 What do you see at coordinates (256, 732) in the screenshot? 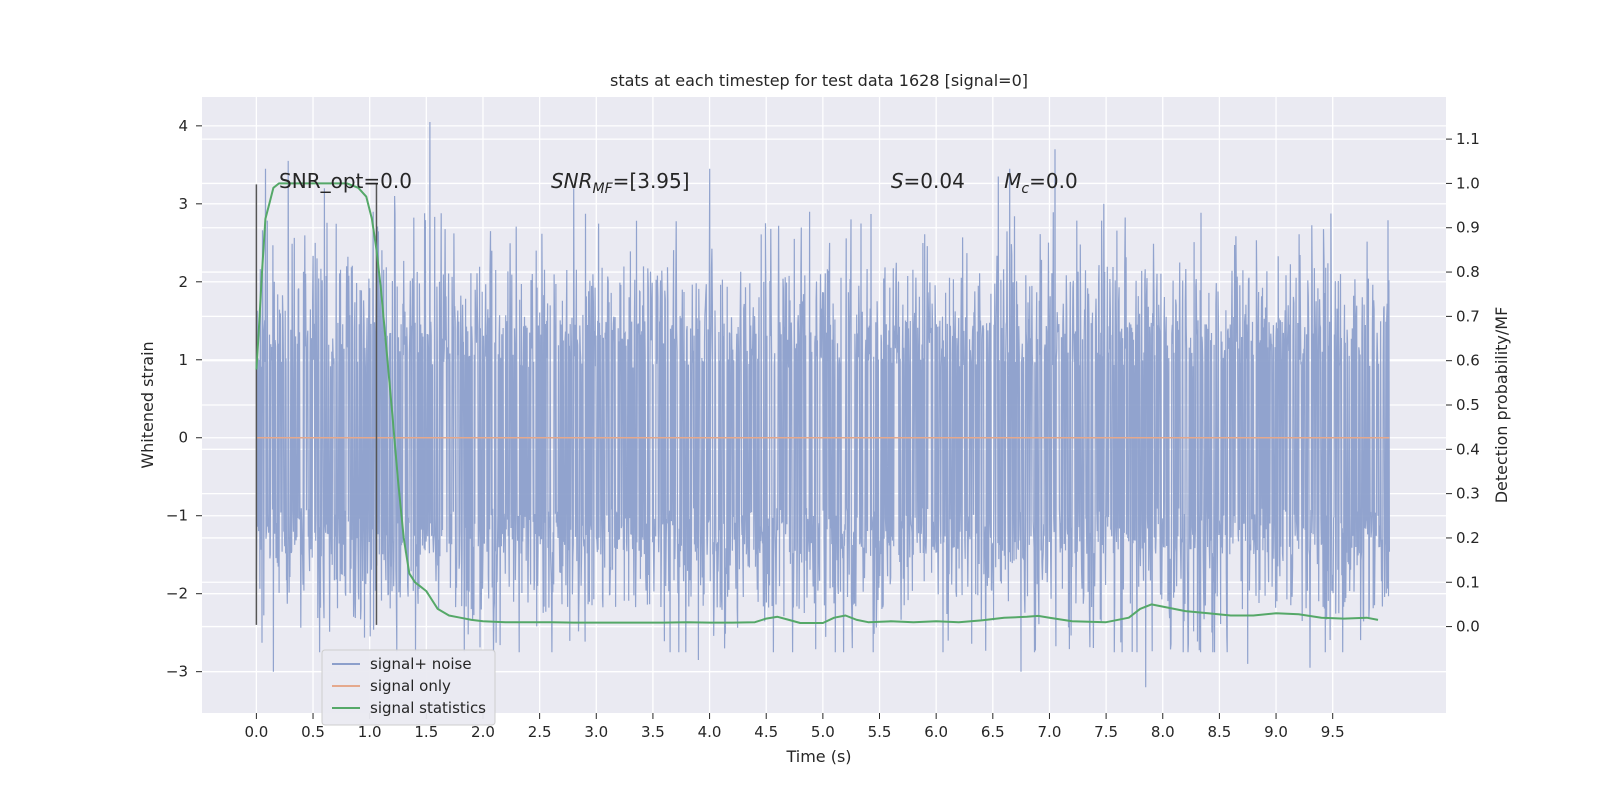
I see `x-tick-label-0: 0.0` at bounding box center [256, 732].